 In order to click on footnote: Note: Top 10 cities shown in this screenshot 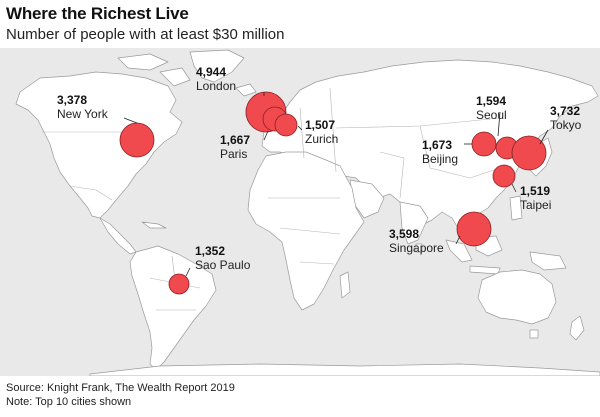, I will do `click(69, 402)`.